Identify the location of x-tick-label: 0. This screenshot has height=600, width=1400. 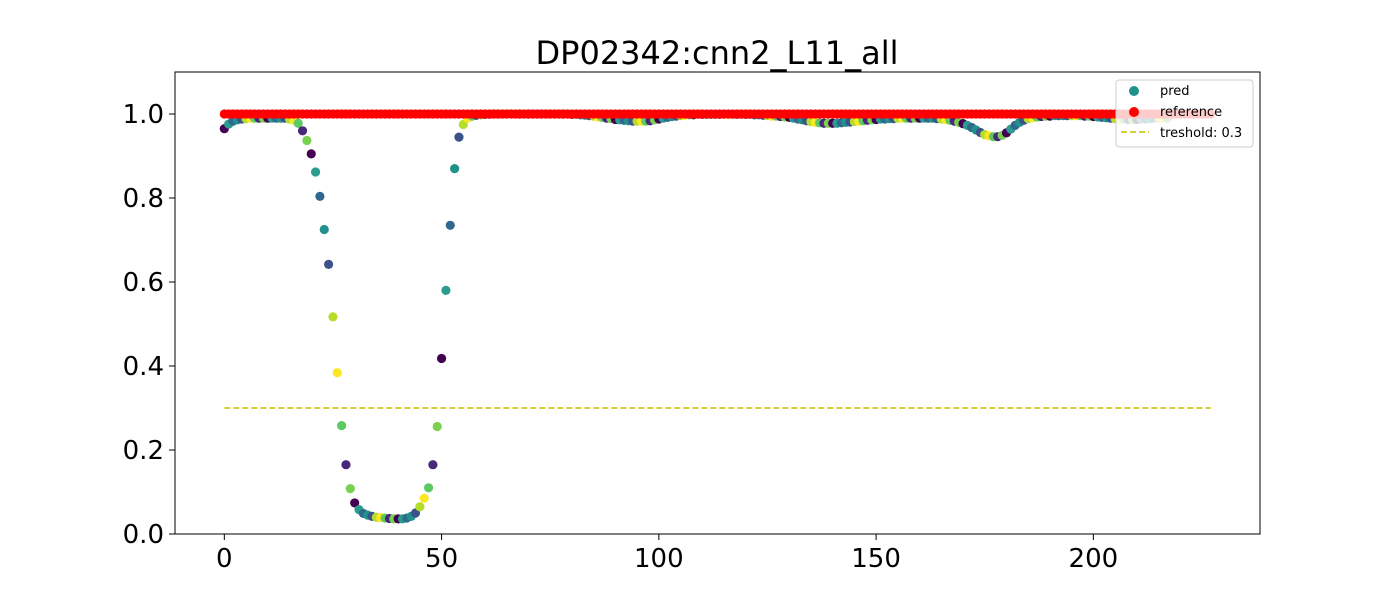
(224, 559).